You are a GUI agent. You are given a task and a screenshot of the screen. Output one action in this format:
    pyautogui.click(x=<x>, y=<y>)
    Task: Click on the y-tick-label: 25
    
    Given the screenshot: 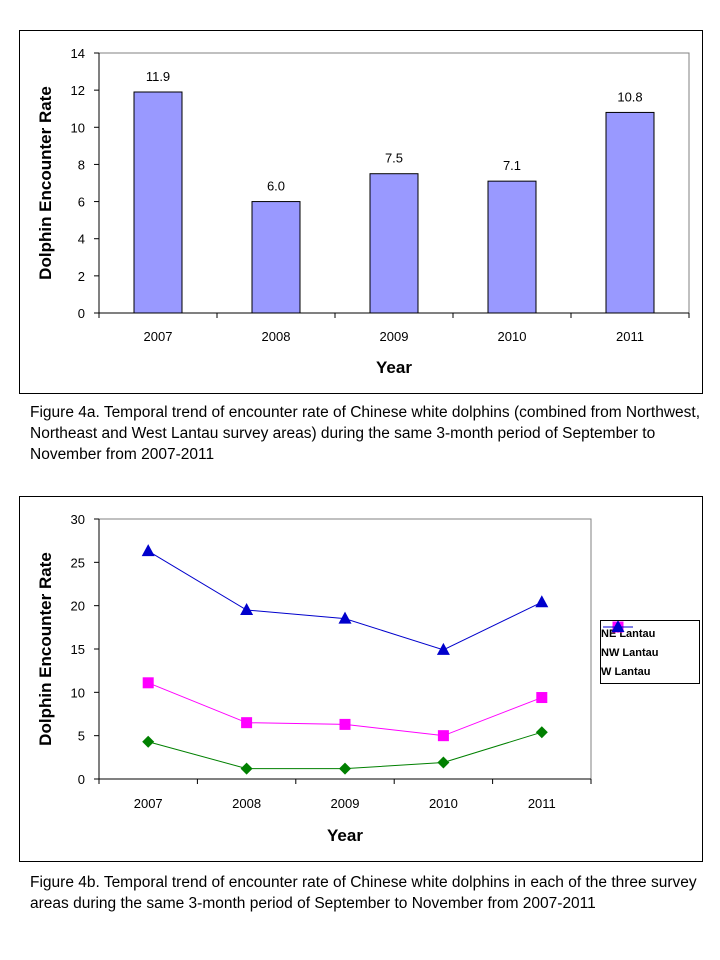 What is the action you would take?
    pyautogui.click(x=78, y=562)
    